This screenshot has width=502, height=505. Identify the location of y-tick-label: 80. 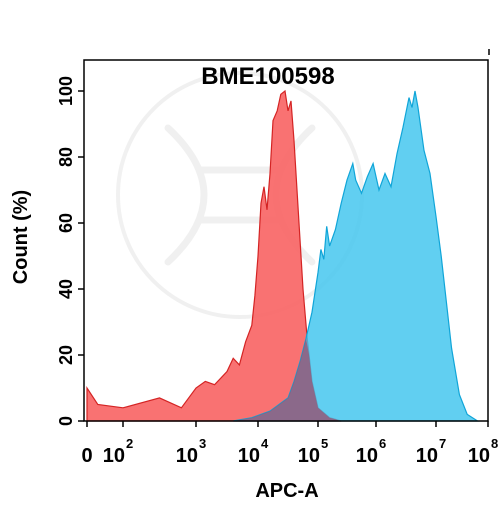
(66, 157).